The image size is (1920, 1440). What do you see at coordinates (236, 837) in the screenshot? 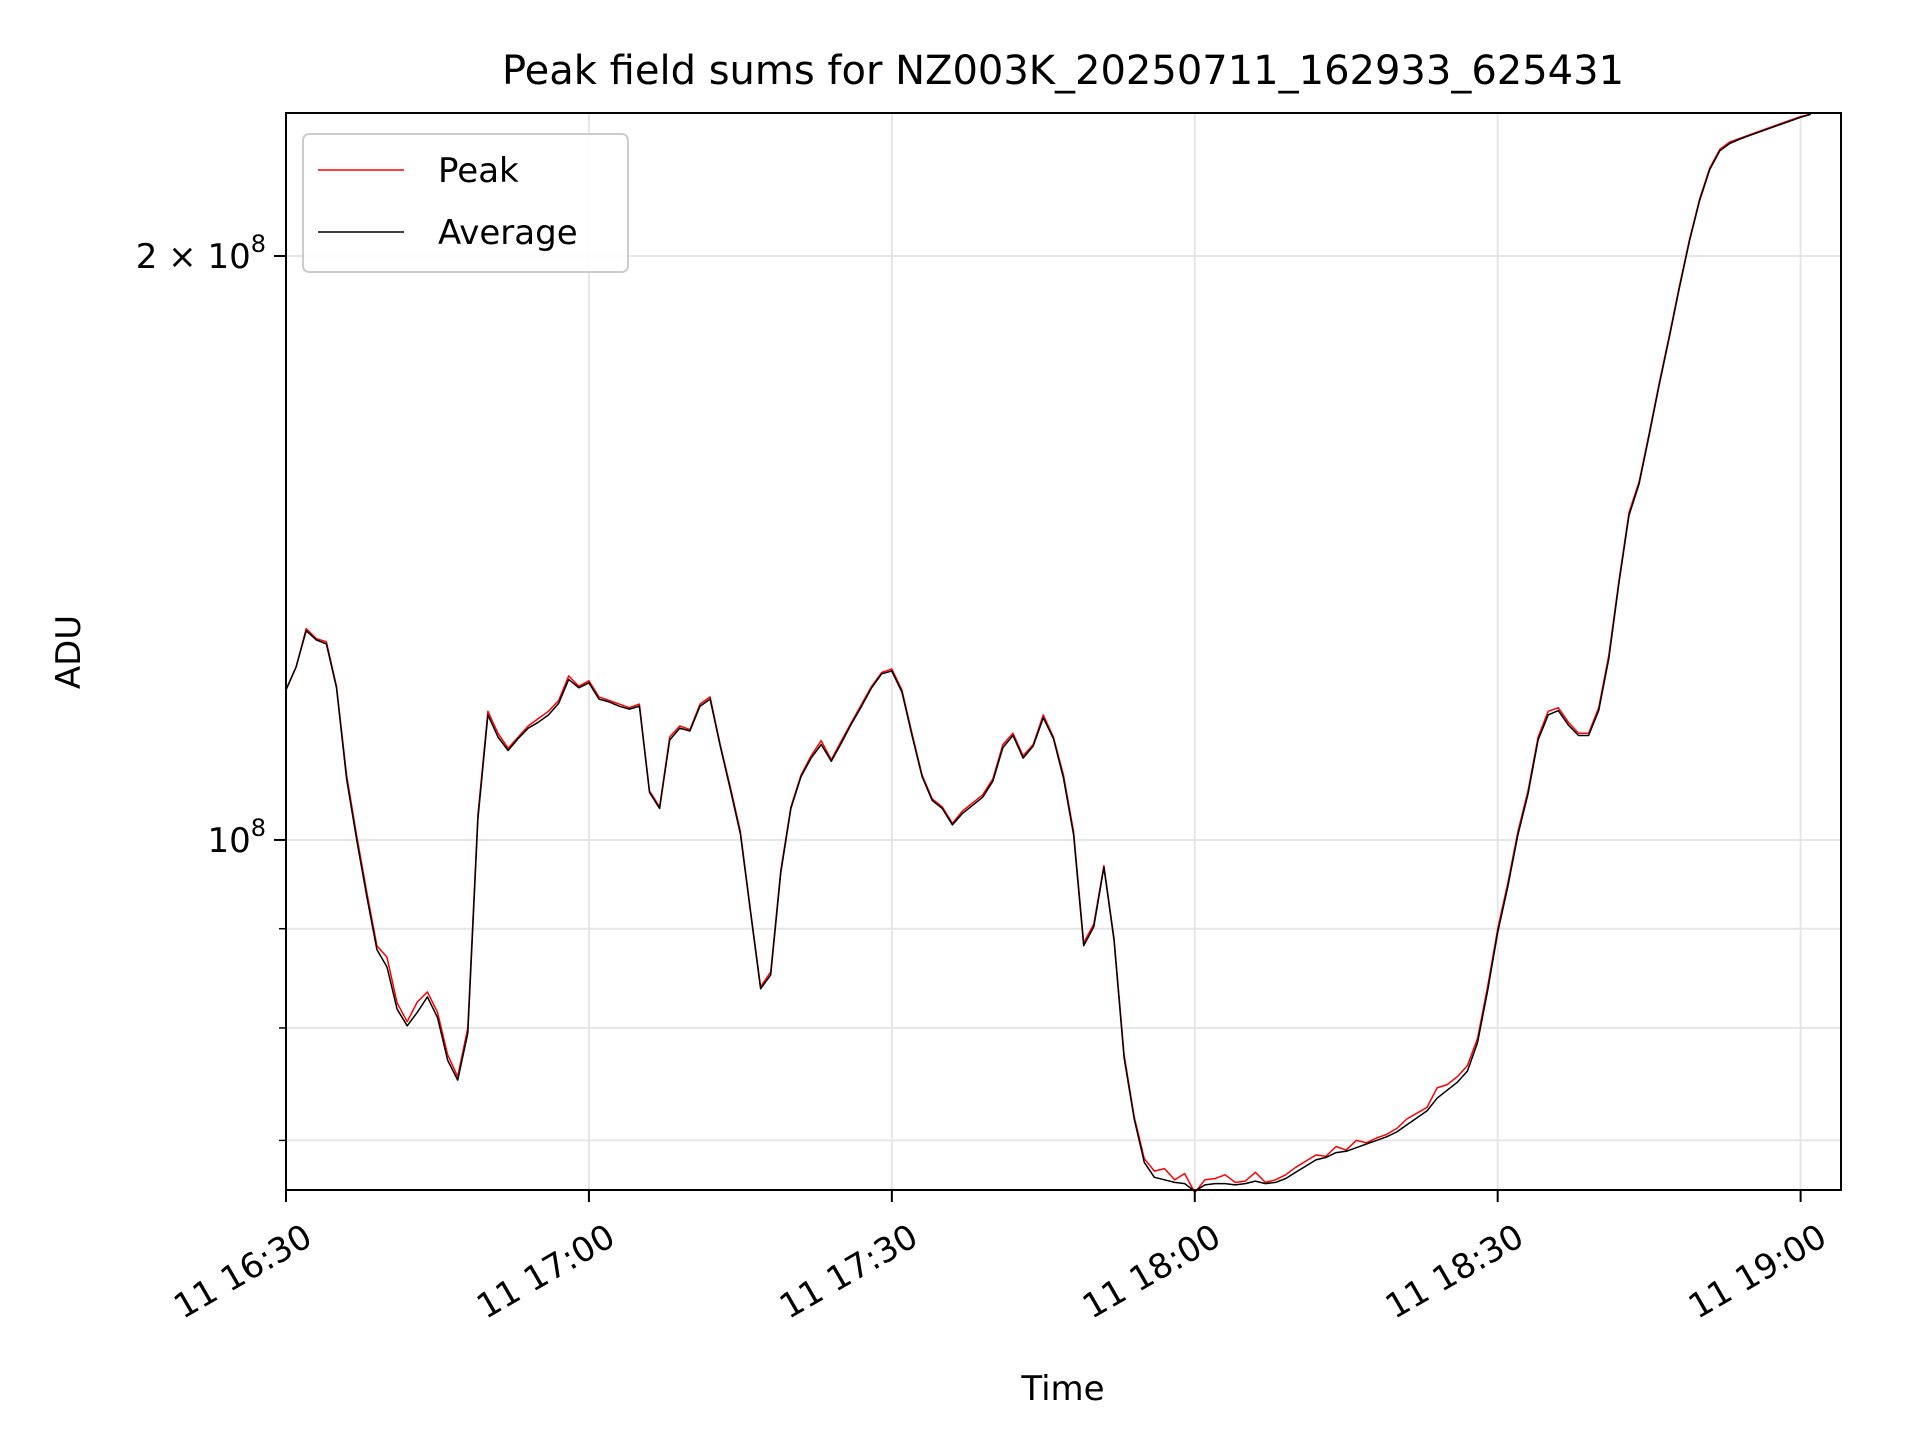
I see `y-tick-label: 108` at bounding box center [236, 837].